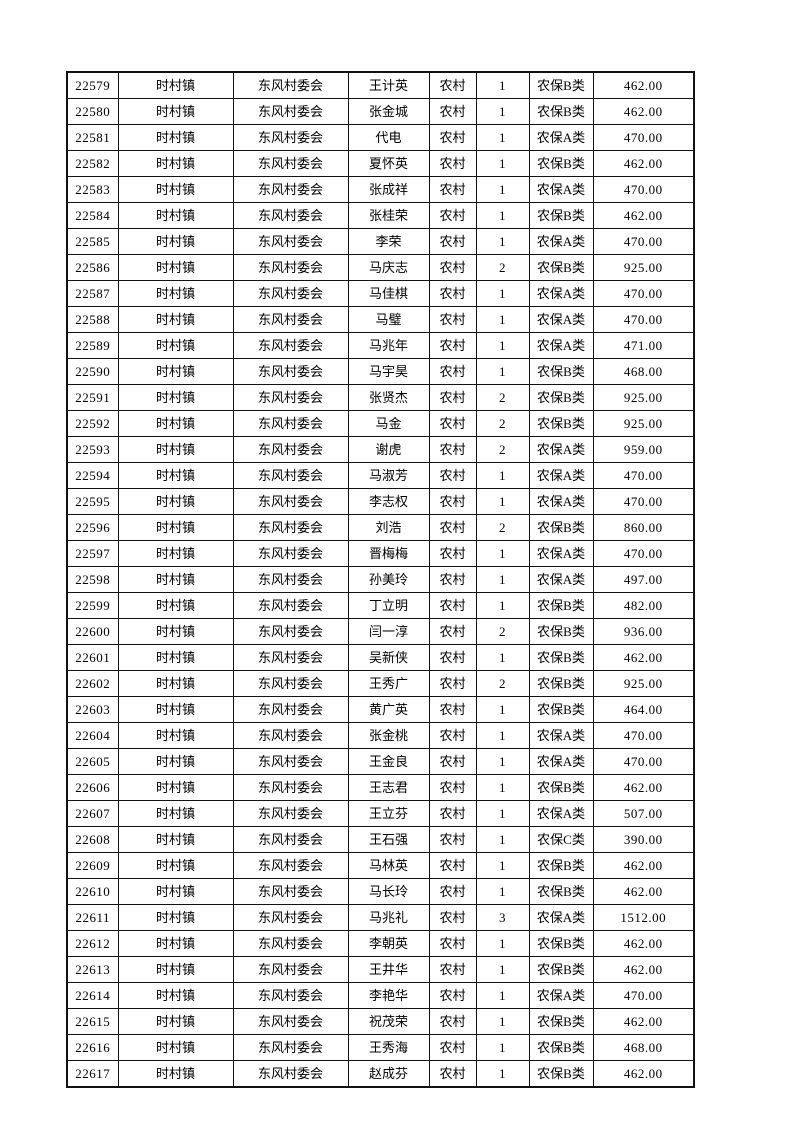 This screenshot has width=793, height=1122. I want to click on cell-person-name: 代电, so click(388, 137).